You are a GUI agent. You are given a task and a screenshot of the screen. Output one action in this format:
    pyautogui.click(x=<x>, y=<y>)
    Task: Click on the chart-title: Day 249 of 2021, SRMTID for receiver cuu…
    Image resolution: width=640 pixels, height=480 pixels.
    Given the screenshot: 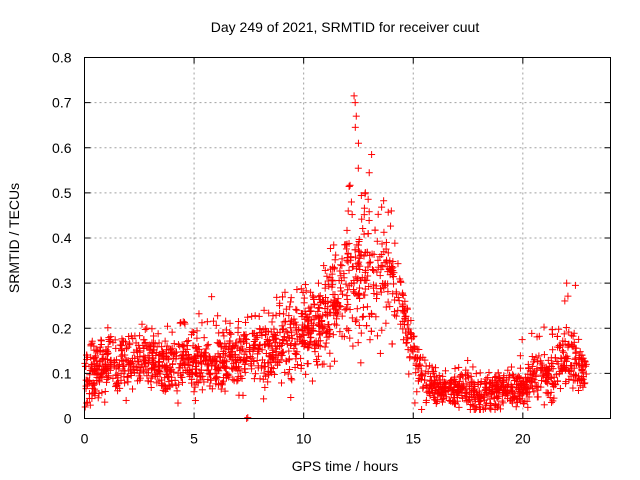 What is the action you would take?
    pyautogui.click(x=345, y=27)
    